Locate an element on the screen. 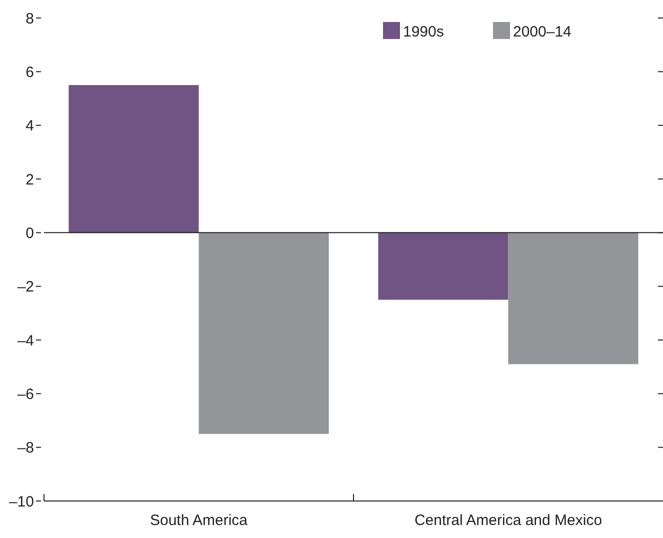 The width and height of the screenshot is (663, 538). y-tick-label: 4 is located at coordinates (30, 126).